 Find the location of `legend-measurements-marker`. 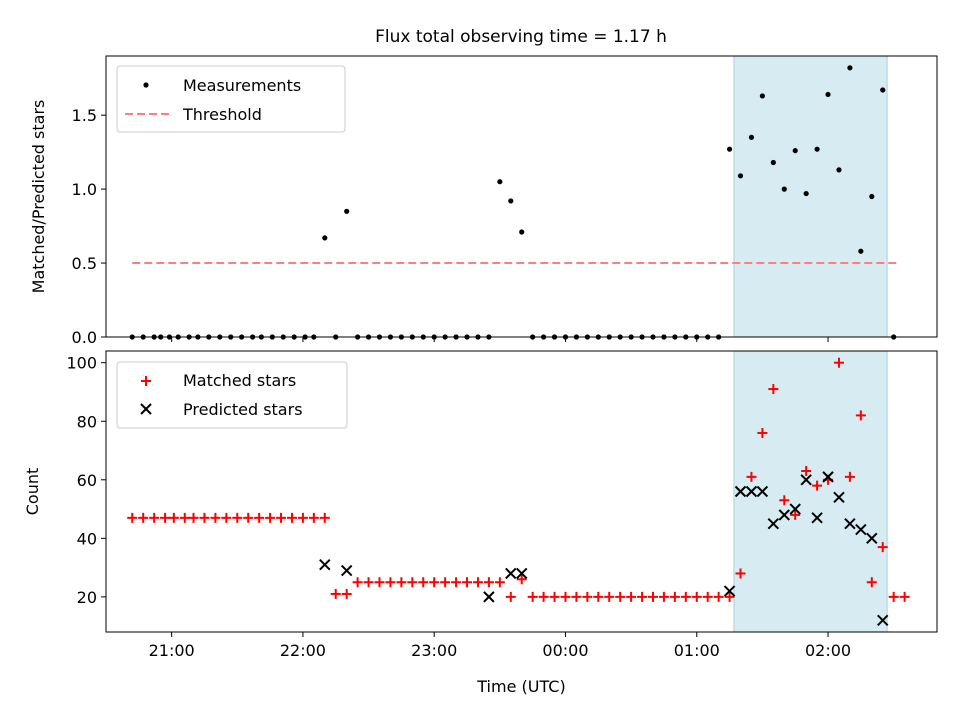

legend-measurements-marker is located at coordinates (146, 85).